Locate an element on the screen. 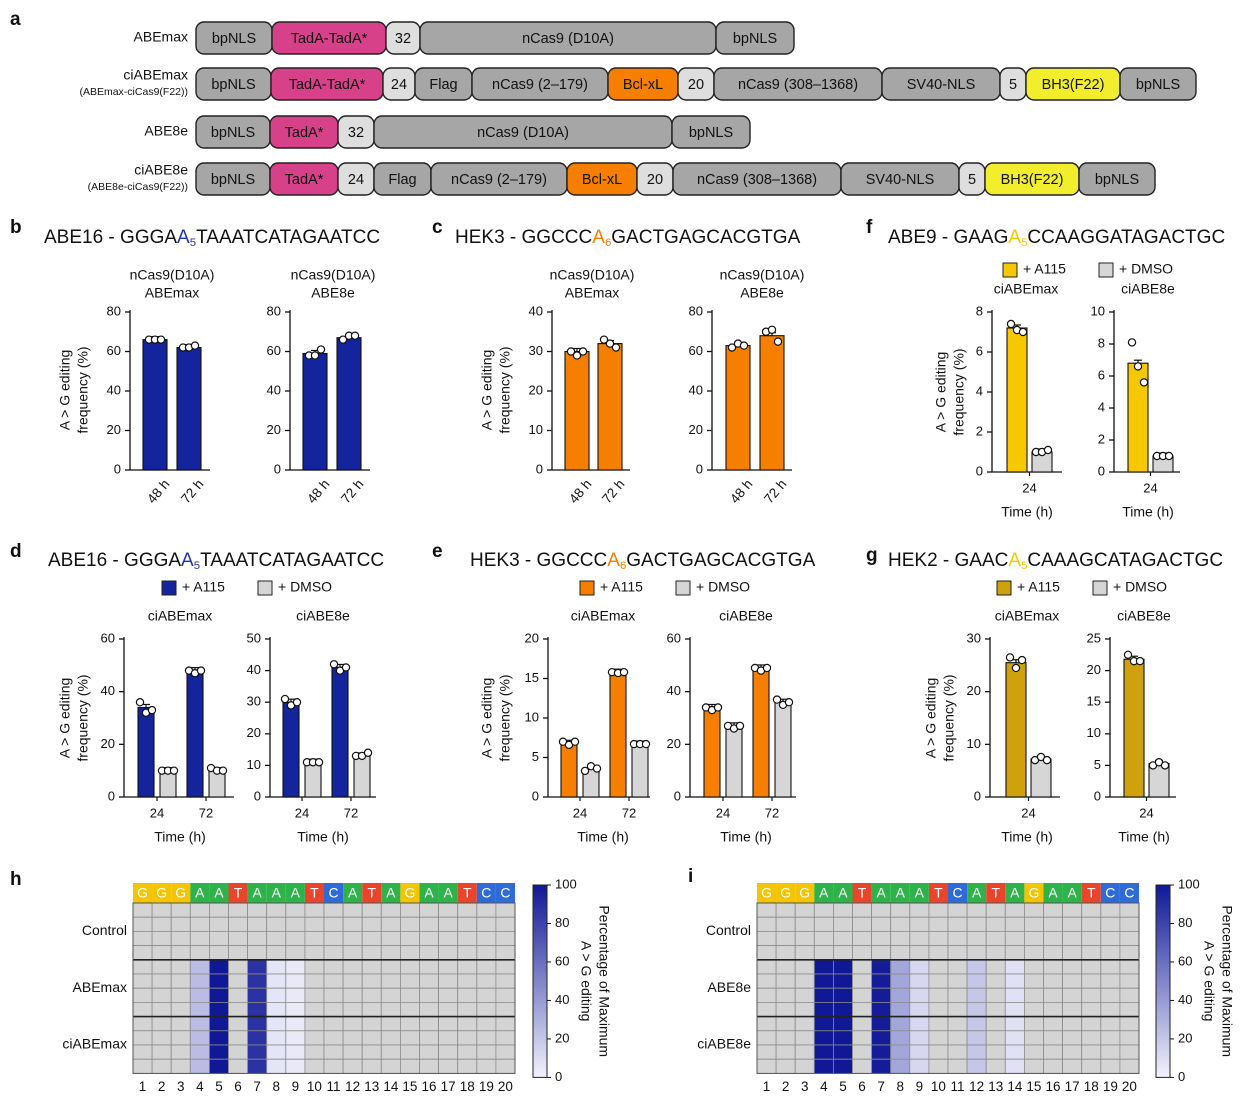  construct-segment-label: Flag is located at coordinates (402, 180).